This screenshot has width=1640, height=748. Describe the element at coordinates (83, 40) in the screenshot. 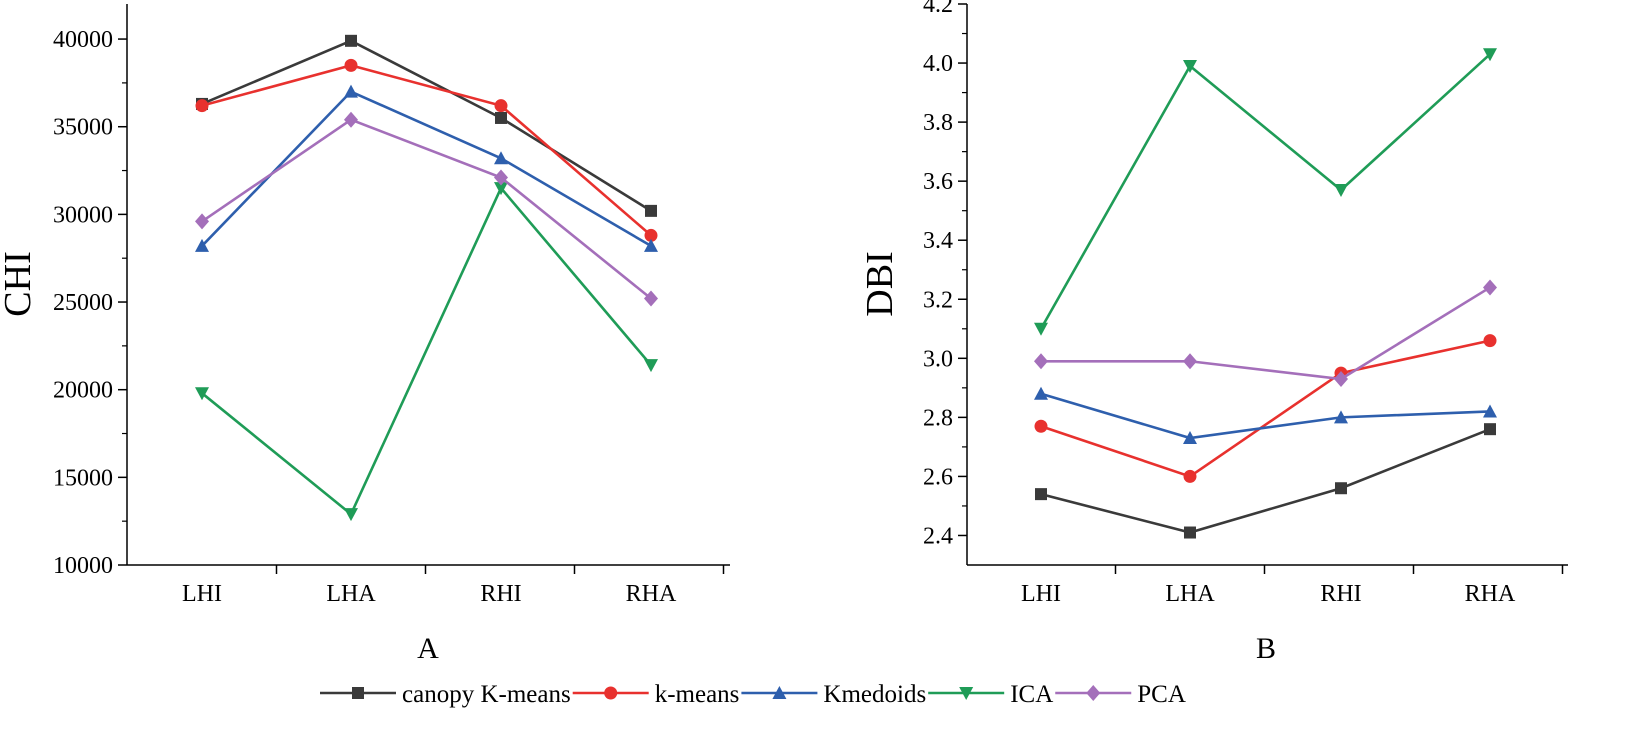

I see `y-tick-label: 40000` at that location.